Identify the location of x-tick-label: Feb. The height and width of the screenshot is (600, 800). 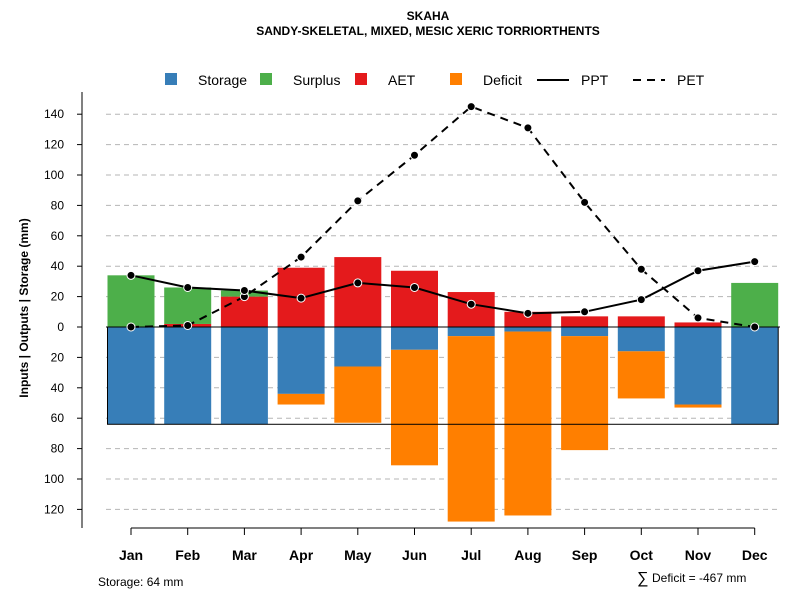
(187, 555).